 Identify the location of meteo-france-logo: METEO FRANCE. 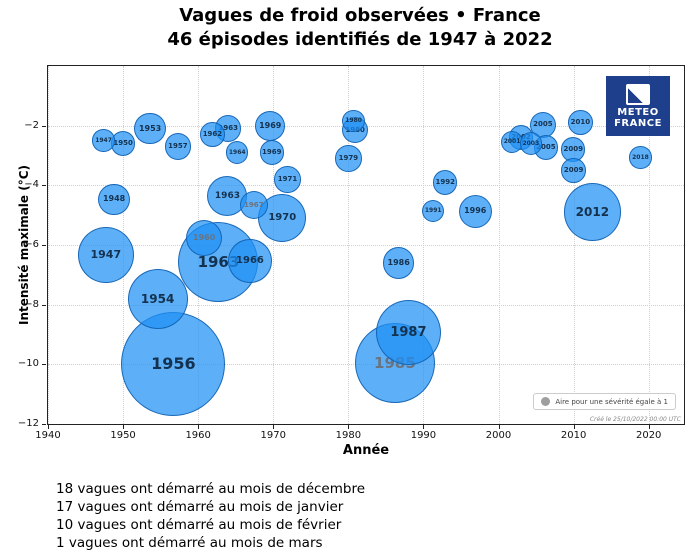
(638, 106).